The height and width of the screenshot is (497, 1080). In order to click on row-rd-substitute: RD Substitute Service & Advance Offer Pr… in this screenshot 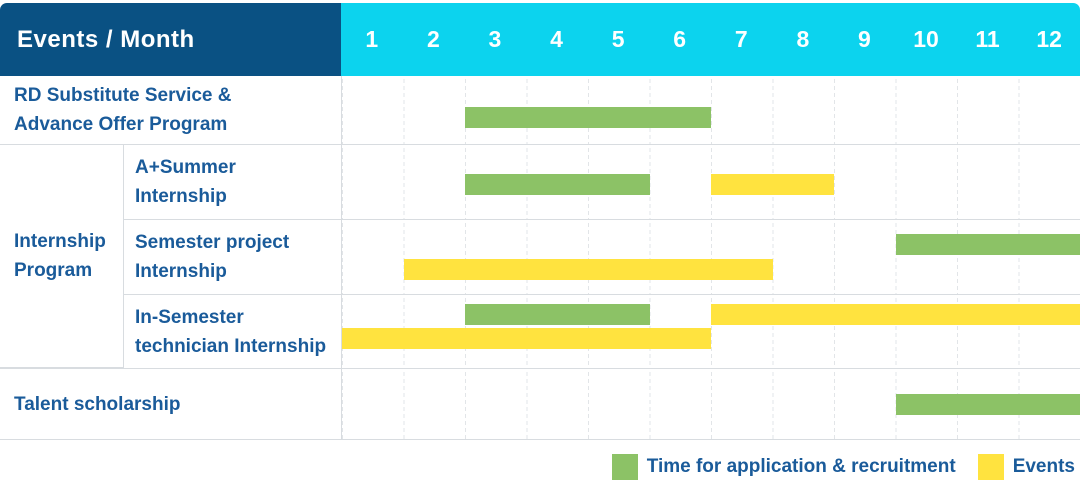, I will do `click(540, 110)`.